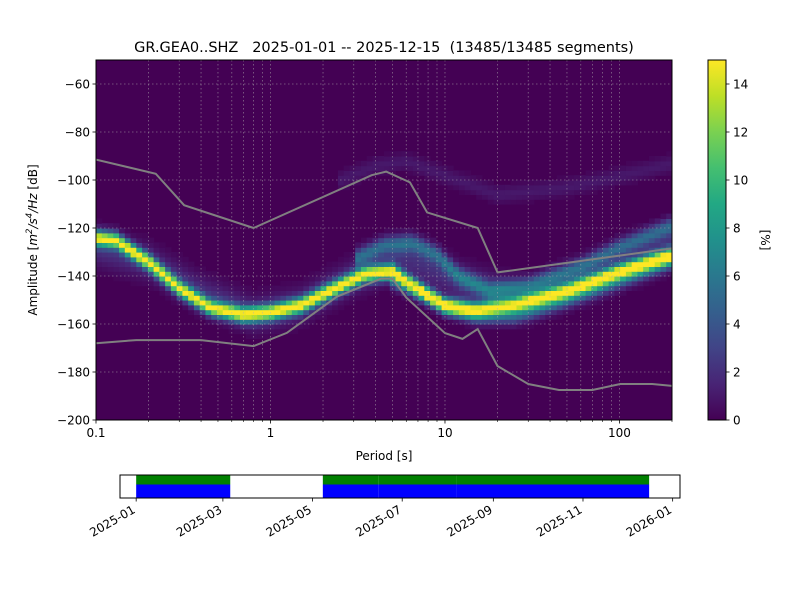 This screenshot has width=800, height=600. Describe the element at coordinates (33, 240) in the screenshot. I see `y-unit-part: m` at that location.